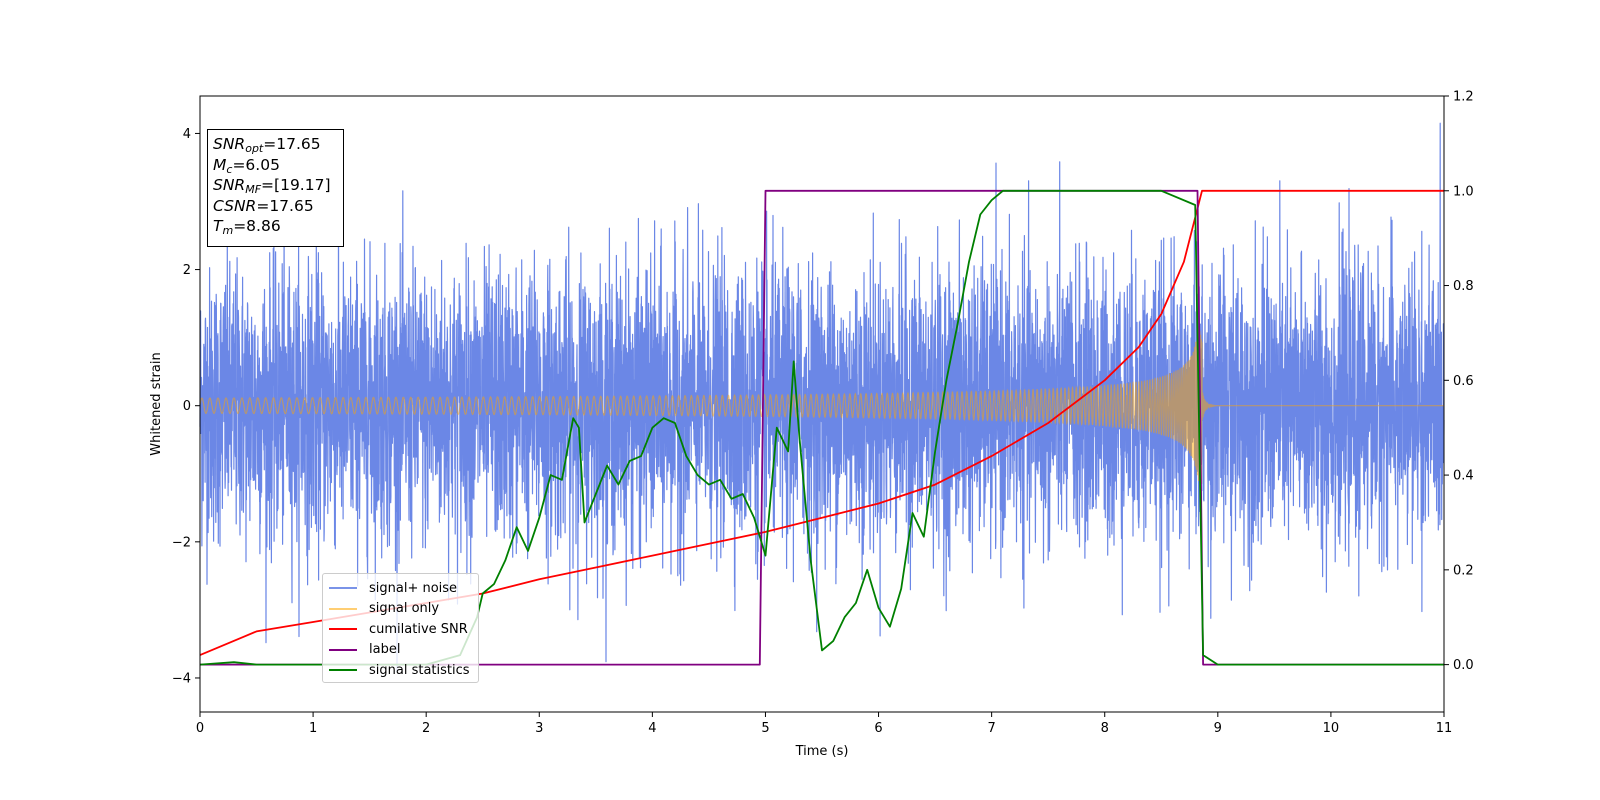  I want to click on x-tick-label: 2, so click(426, 728).